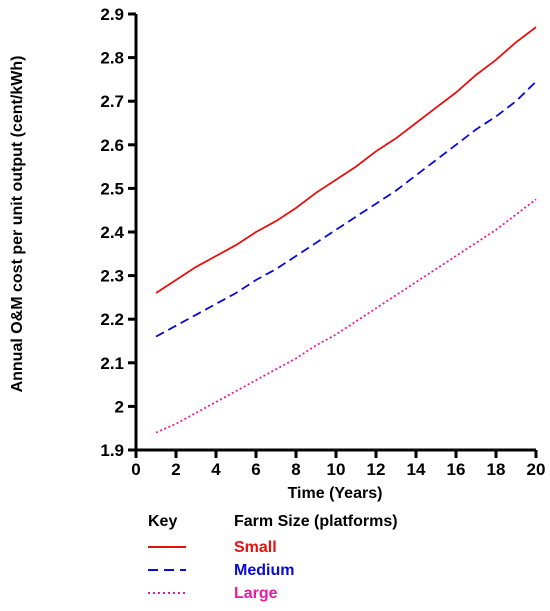  I want to click on x-tick-label: 10, so click(336, 469).